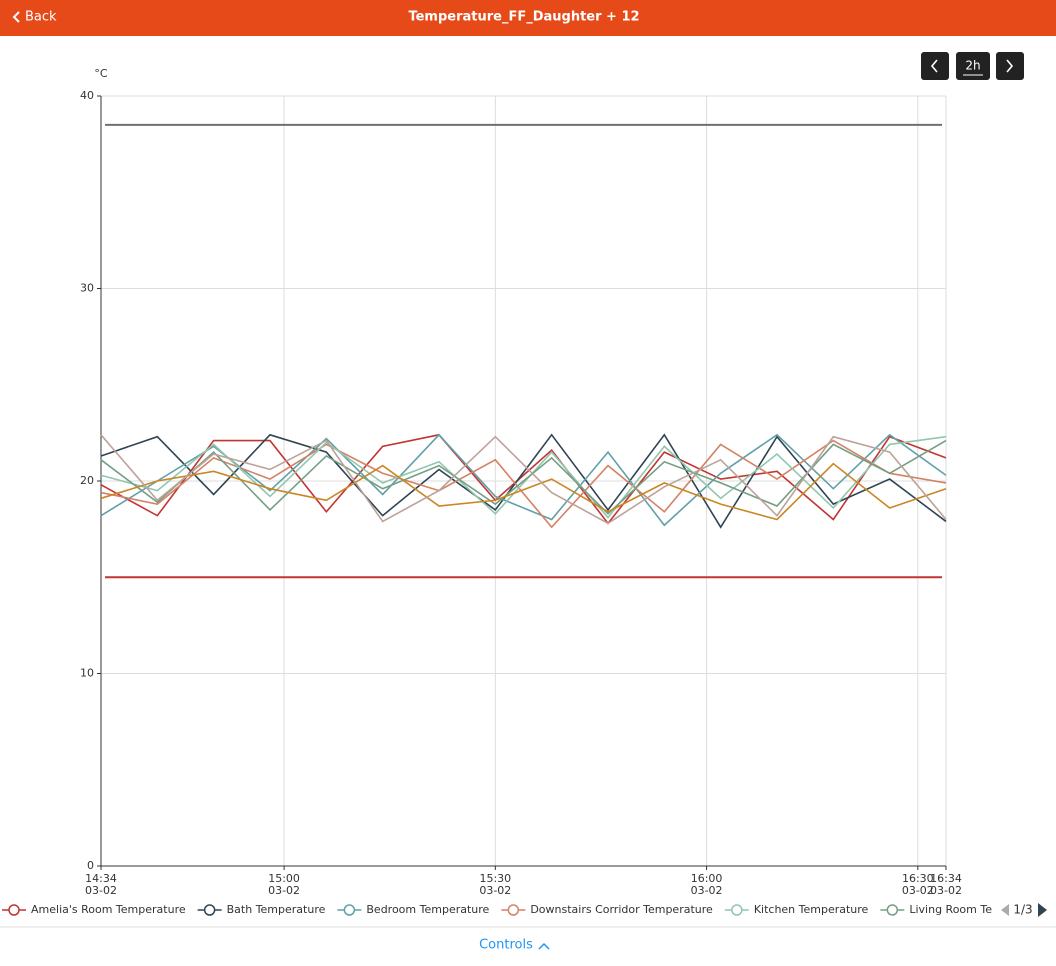 The image size is (1056, 966). What do you see at coordinates (946, 878) in the screenshot?
I see `x-tick-label: 16:34` at bounding box center [946, 878].